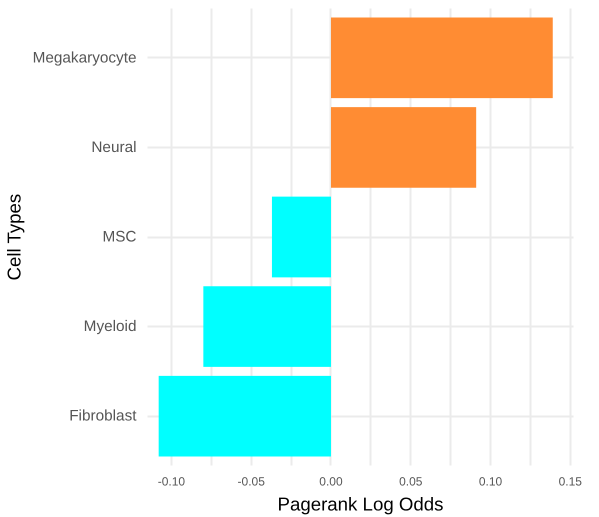 This screenshot has height=517, width=599. Describe the element at coordinates (110, 327) in the screenshot. I see `y-tick-label: Myeloid` at that location.